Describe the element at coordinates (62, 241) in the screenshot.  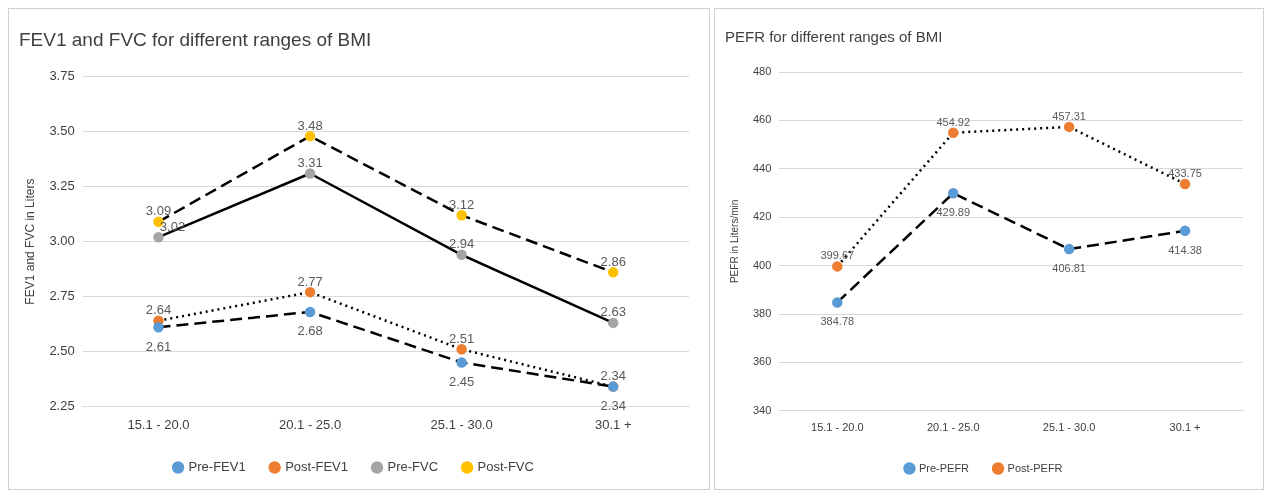
I see `y-tick-label: 3.00` at that location.